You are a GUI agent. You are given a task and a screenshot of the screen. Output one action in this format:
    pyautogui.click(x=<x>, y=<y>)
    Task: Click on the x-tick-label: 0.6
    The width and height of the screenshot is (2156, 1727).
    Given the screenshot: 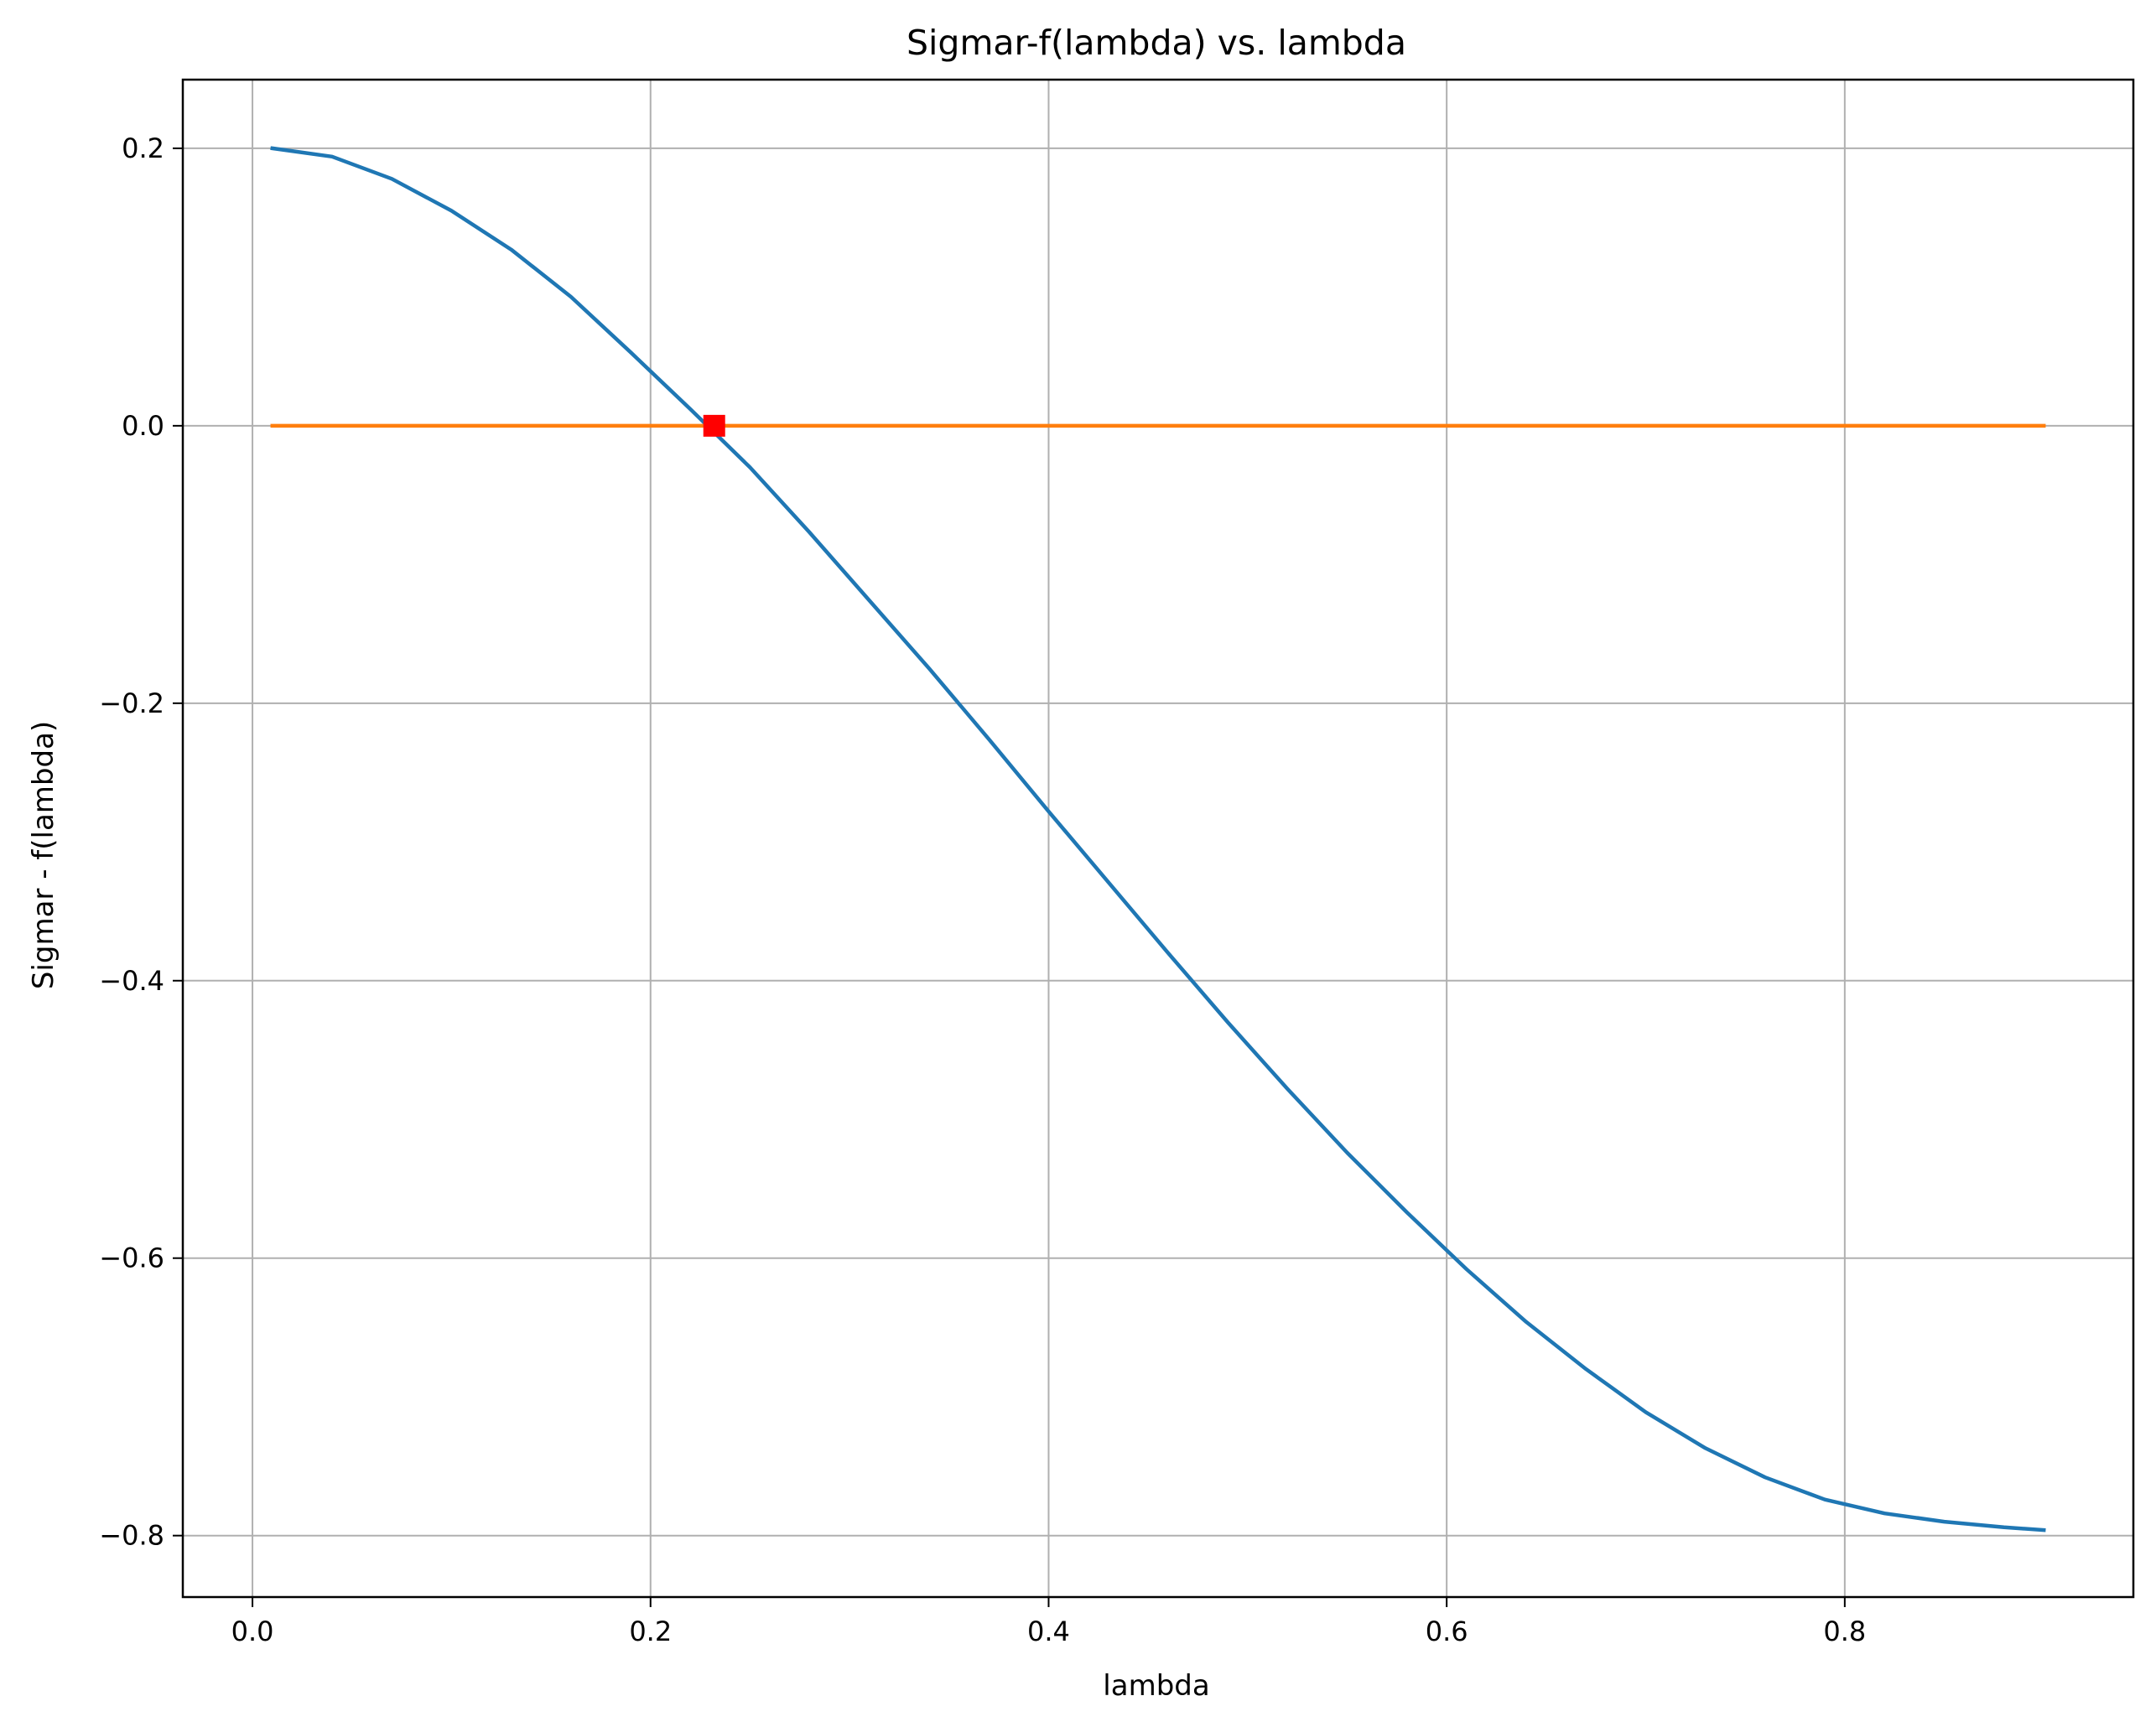 What is the action you would take?
    pyautogui.click(x=1447, y=1631)
    